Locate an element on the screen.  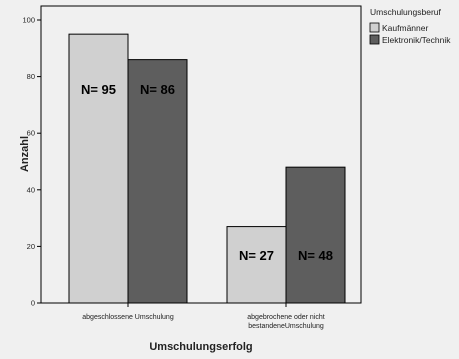
y-tick-label: 80 is located at coordinates (31, 76).